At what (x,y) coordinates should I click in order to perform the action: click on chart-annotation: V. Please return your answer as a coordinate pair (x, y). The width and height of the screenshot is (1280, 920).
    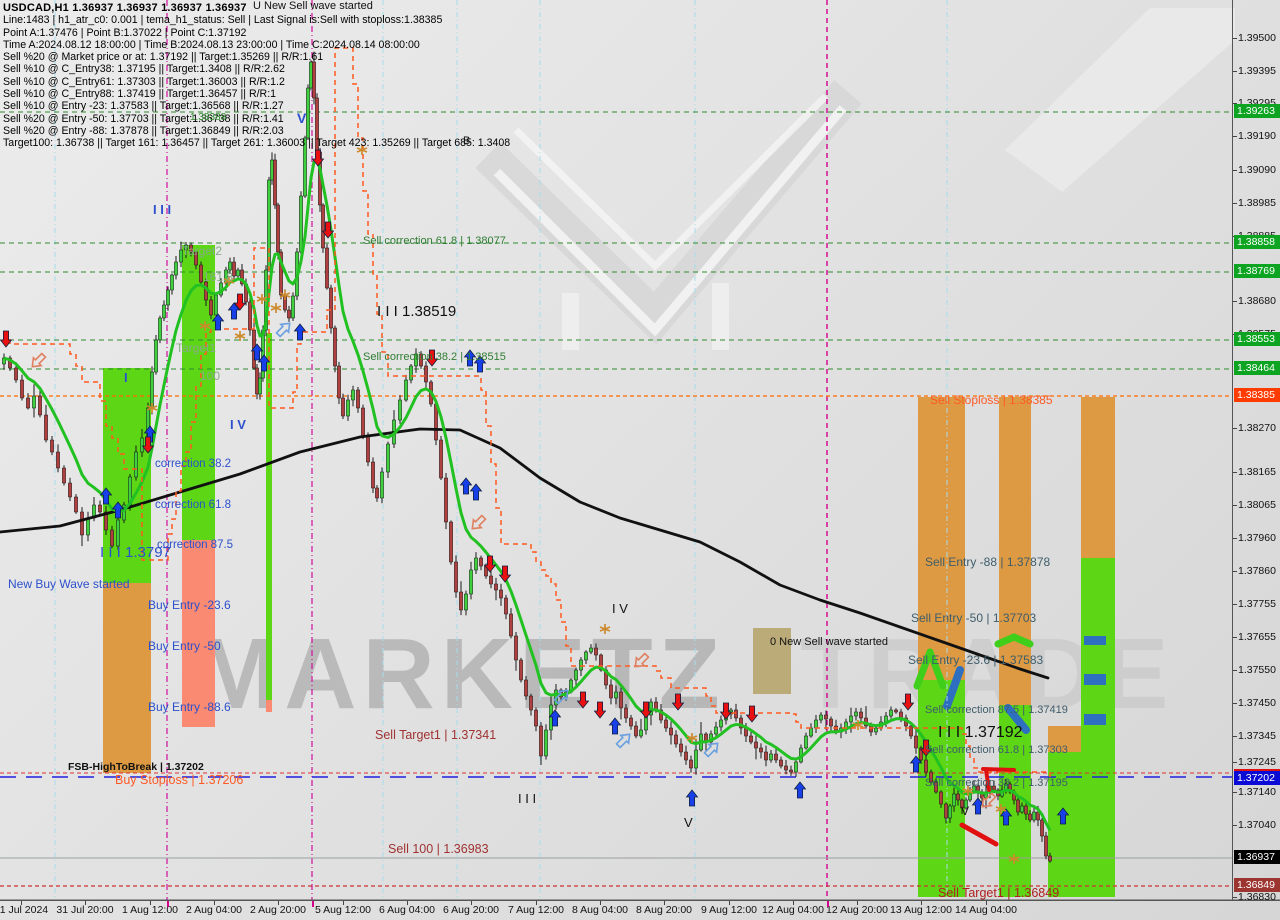
    Looking at the image, I should click on (688, 822).